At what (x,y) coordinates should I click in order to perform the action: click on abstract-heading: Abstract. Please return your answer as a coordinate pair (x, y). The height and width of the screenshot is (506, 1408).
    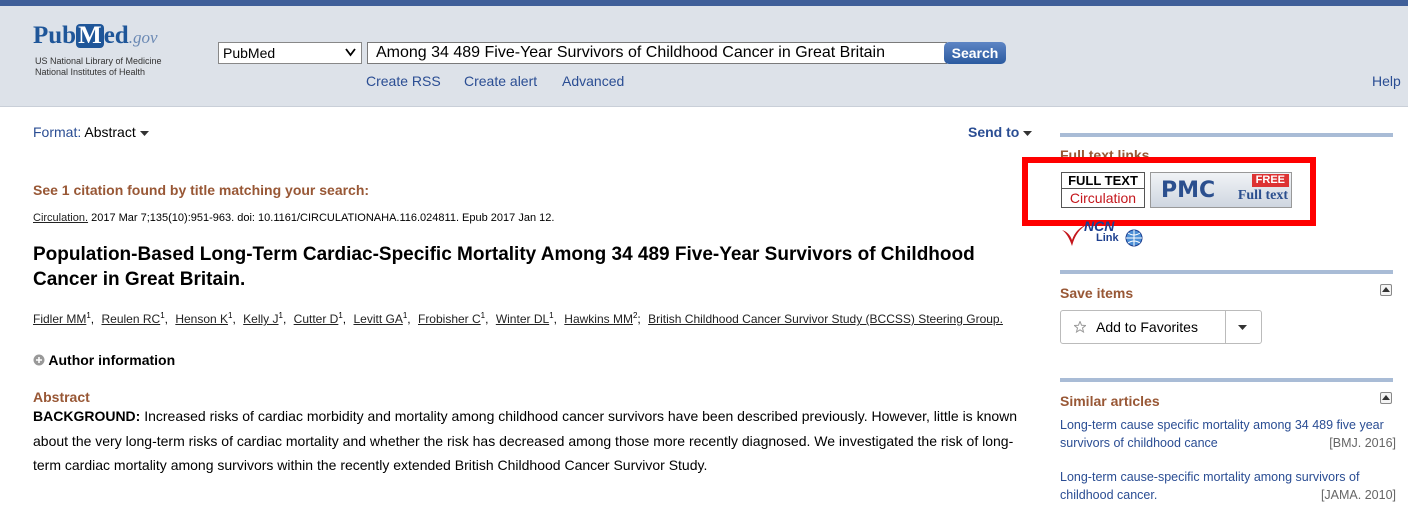
    Looking at the image, I should click on (61, 397).